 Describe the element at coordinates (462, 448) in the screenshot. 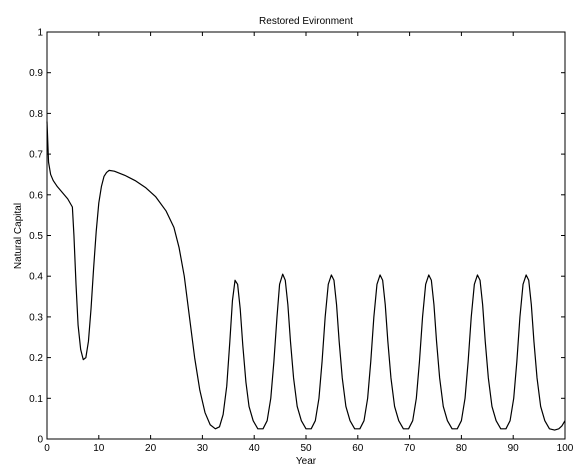

I see `x-tick-label: 80` at that location.